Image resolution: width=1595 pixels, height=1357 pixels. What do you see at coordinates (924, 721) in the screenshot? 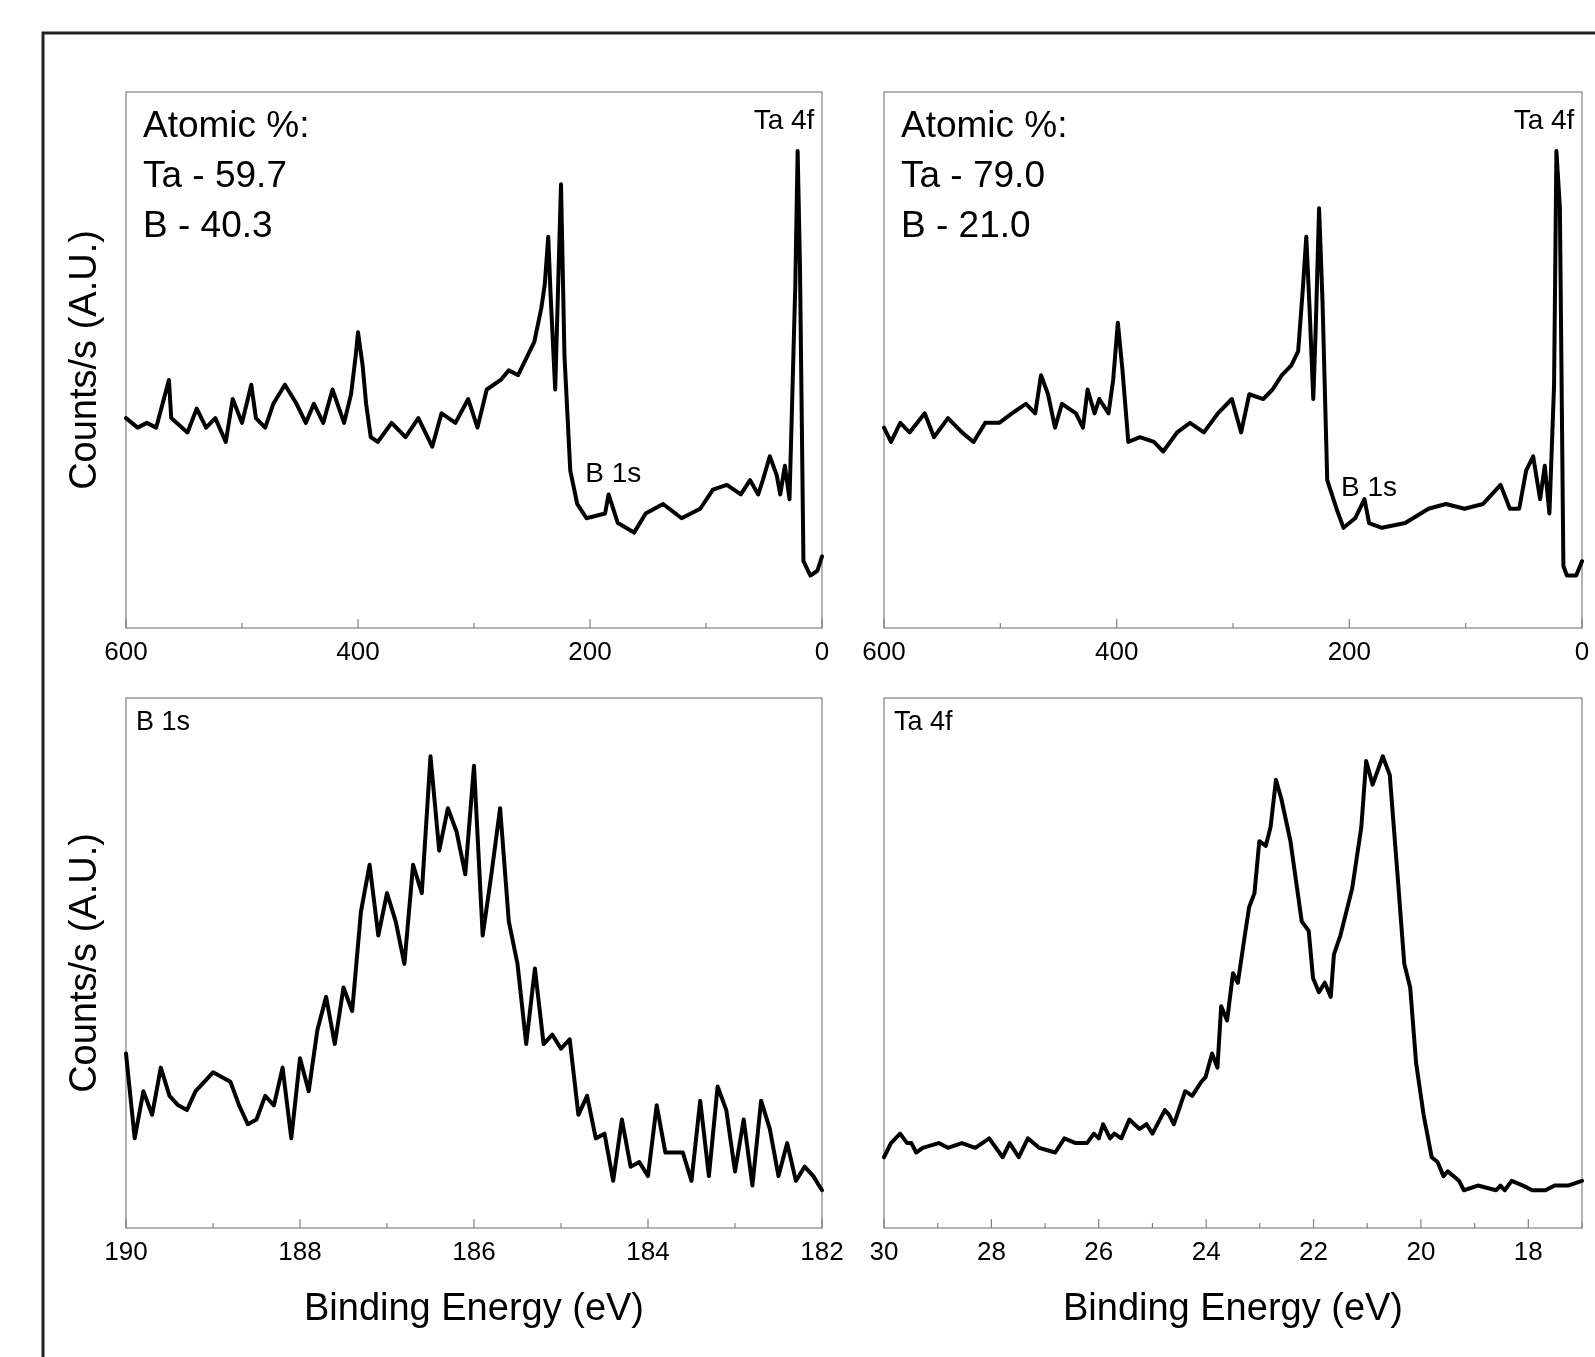
I see `text: Ta 4f` at bounding box center [924, 721].